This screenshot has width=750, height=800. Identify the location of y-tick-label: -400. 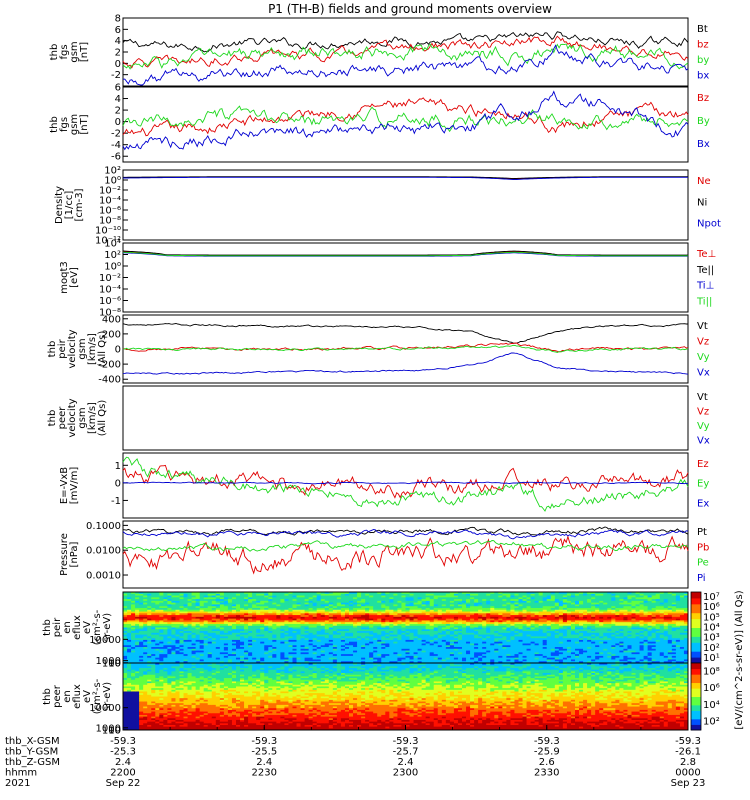
(109, 380).